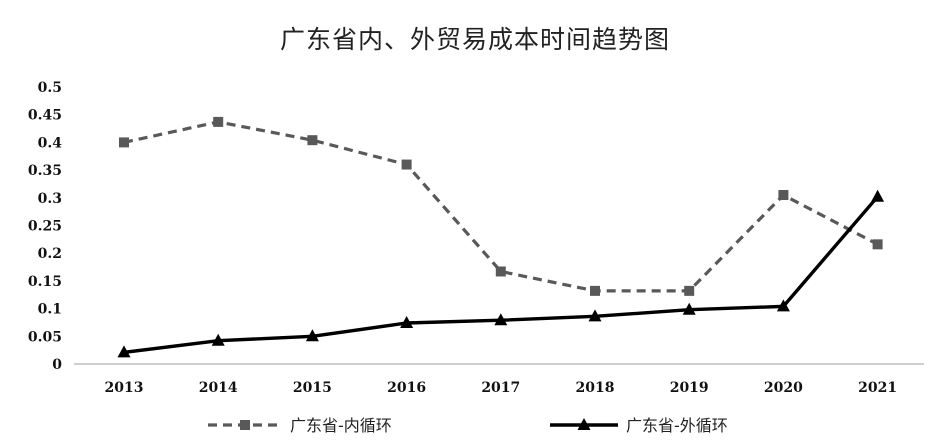 Image resolution: width=950 pixels, height=447 pixels. What do you see at coordinates (218, 388) in the screenshot?
I see `x-tick-label: 2014` at bounding box center [218, 388].